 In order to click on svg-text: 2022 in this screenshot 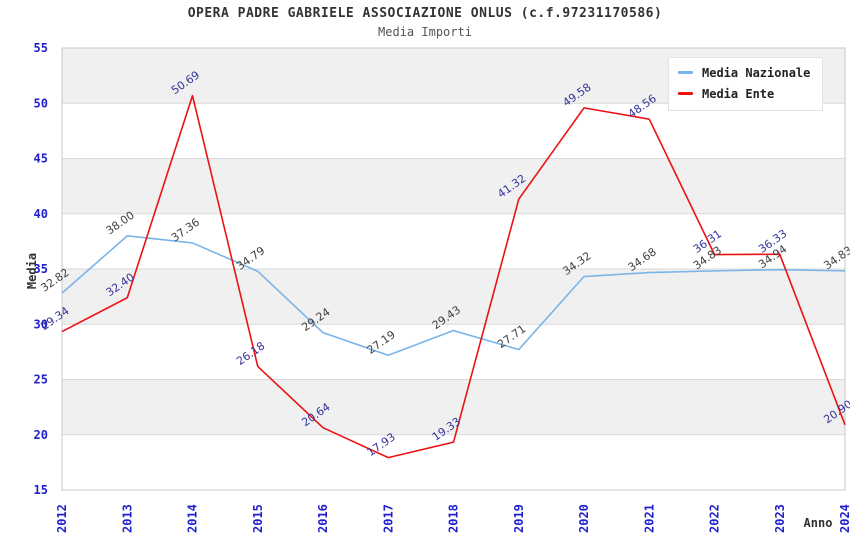, I will do `click(715, 518)`.